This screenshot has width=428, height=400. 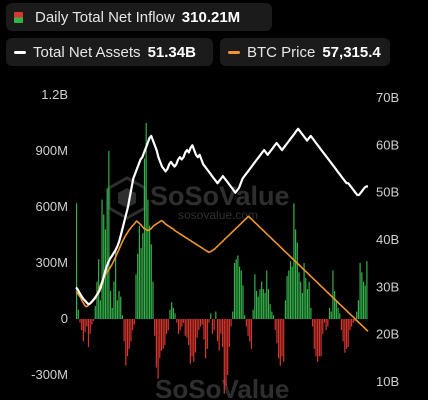 I want to click on watermark-brand: SoSoValue, so click(x=220, y=196).